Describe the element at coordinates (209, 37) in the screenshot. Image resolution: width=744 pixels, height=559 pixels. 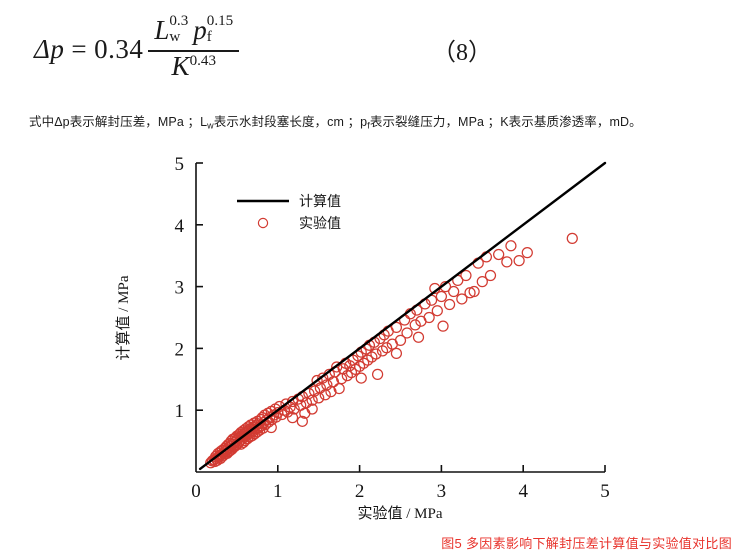
I see `numerator-sub-2: f` at that location.